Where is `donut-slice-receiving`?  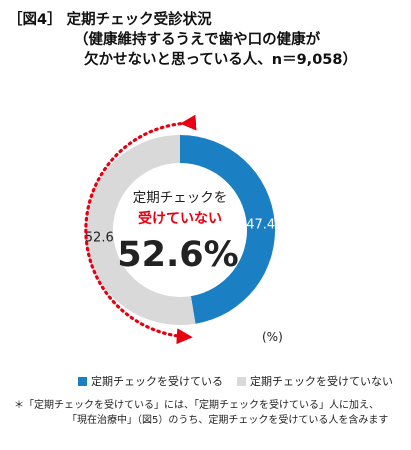 donut-slice-receiving is located at coordinates (228, 229).